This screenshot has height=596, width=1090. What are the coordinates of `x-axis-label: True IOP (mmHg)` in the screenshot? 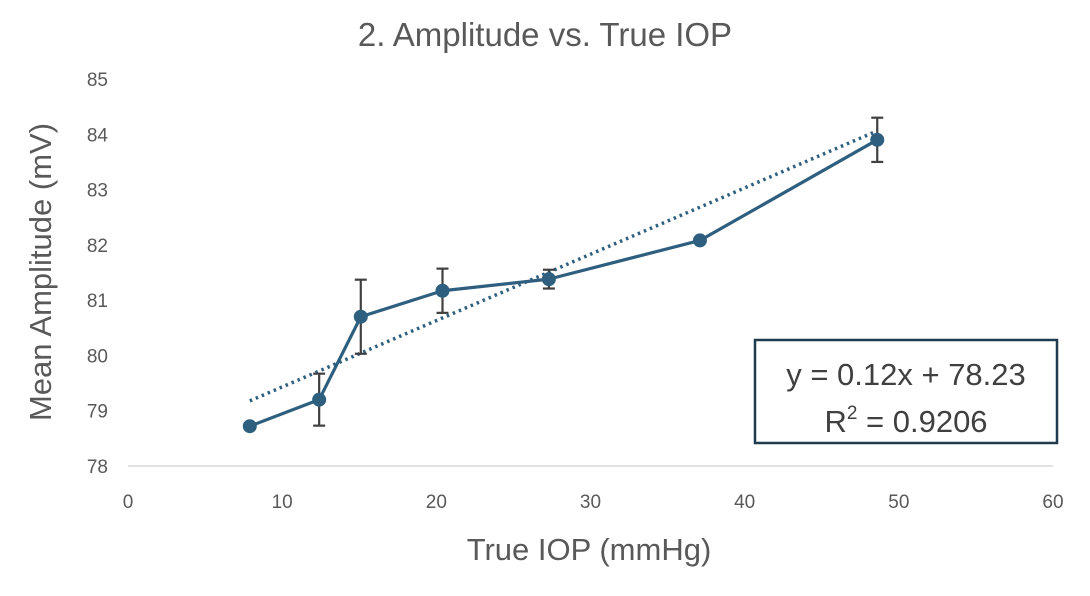 It's located at (589, 549).